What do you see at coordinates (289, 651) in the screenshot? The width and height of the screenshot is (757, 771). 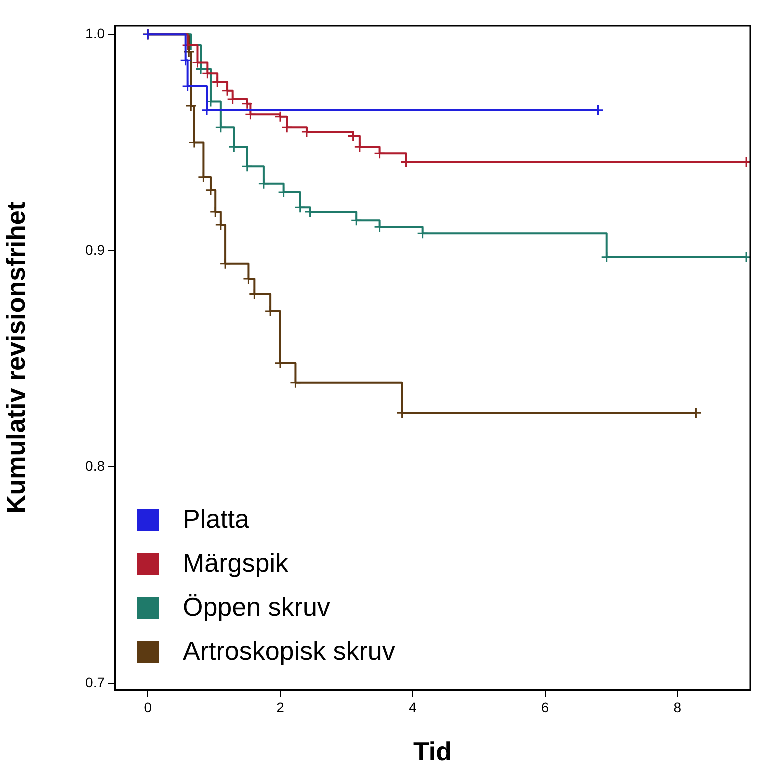 I see `legend-label: Artroskopisk skruv` at bounding box center [289, 651].